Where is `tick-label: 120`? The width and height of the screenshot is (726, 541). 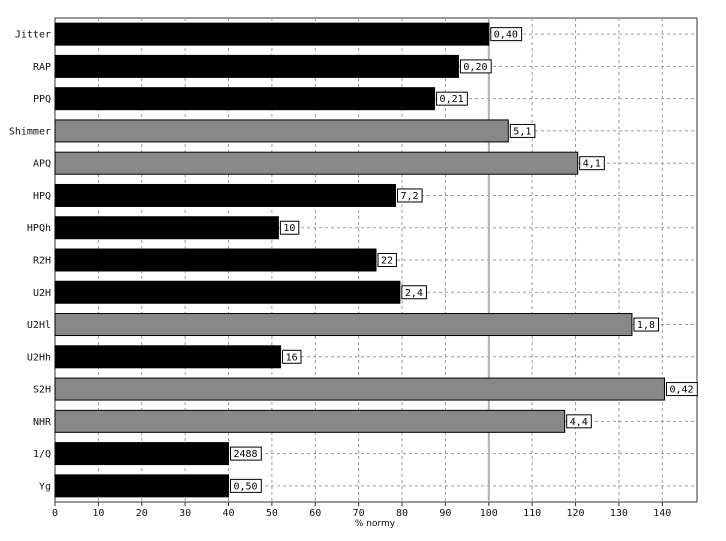 tick-label: 120 is located at coordinates (576, 513).